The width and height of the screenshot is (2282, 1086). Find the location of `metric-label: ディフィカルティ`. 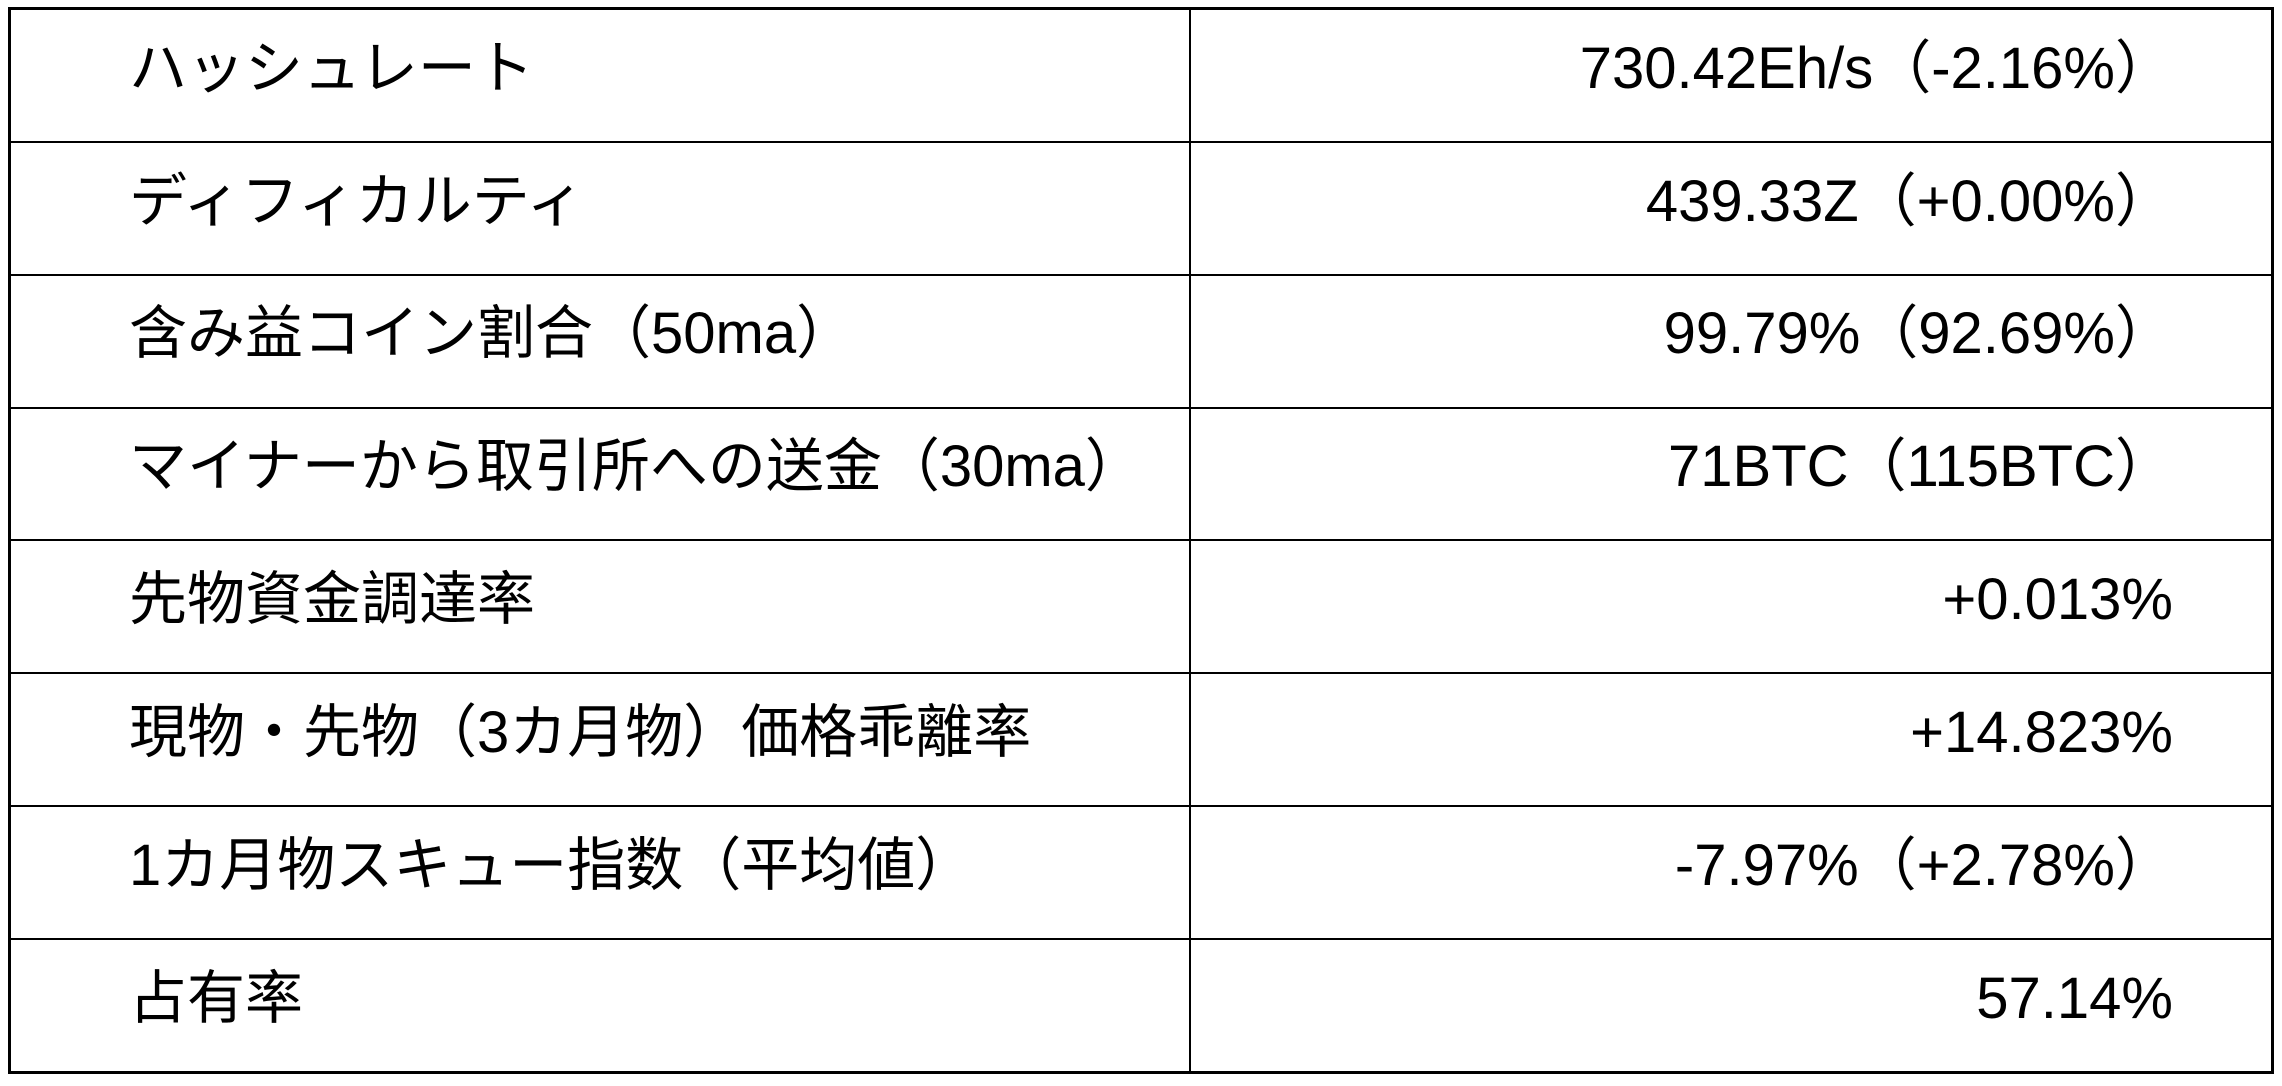

metric-label: ディフィカルティ is located at coordinates (599, 208).